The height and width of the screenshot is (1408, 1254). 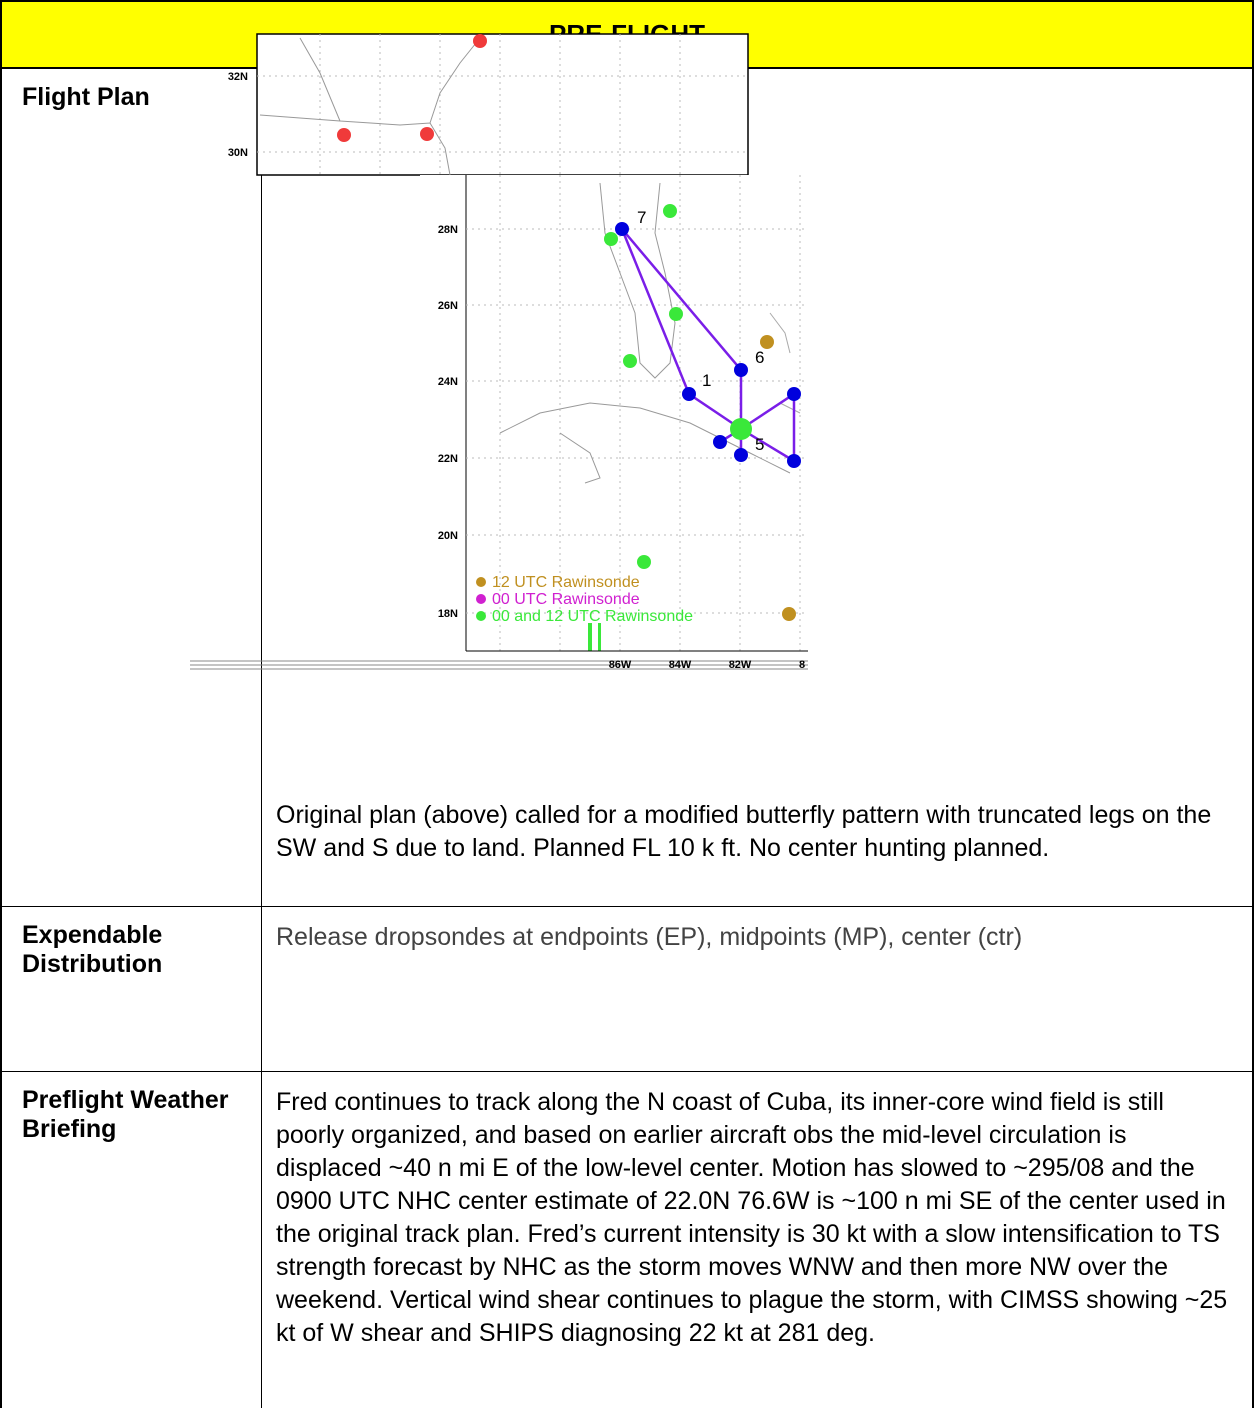 I want to click on lon-label: 84W, so click(x=680, y=665).